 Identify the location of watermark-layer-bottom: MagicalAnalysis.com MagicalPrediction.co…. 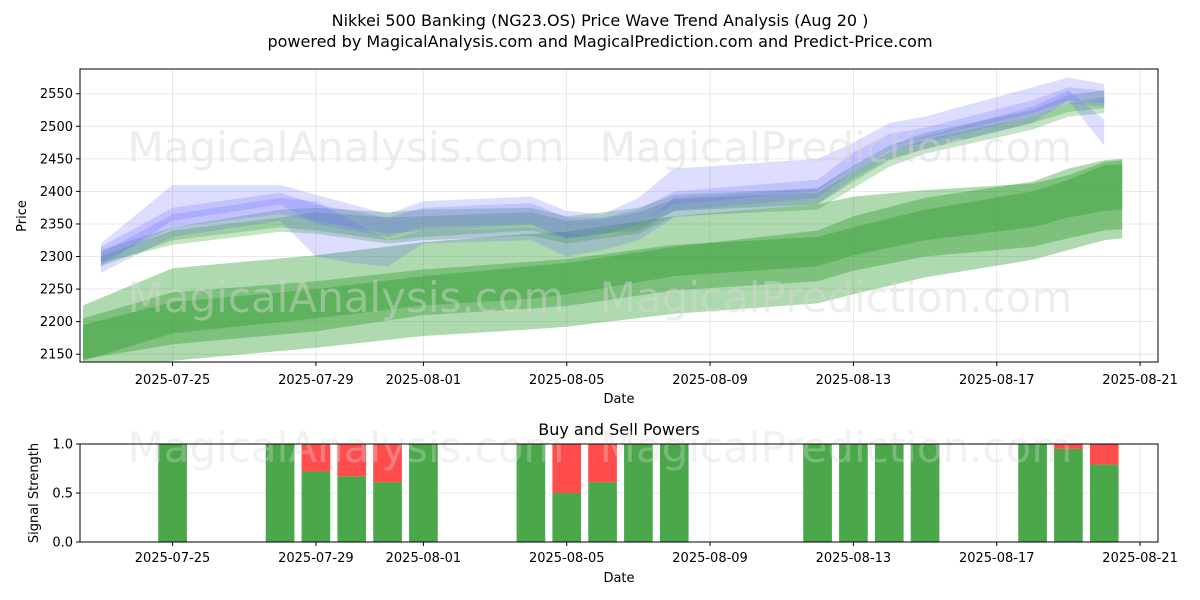
(600, 447).